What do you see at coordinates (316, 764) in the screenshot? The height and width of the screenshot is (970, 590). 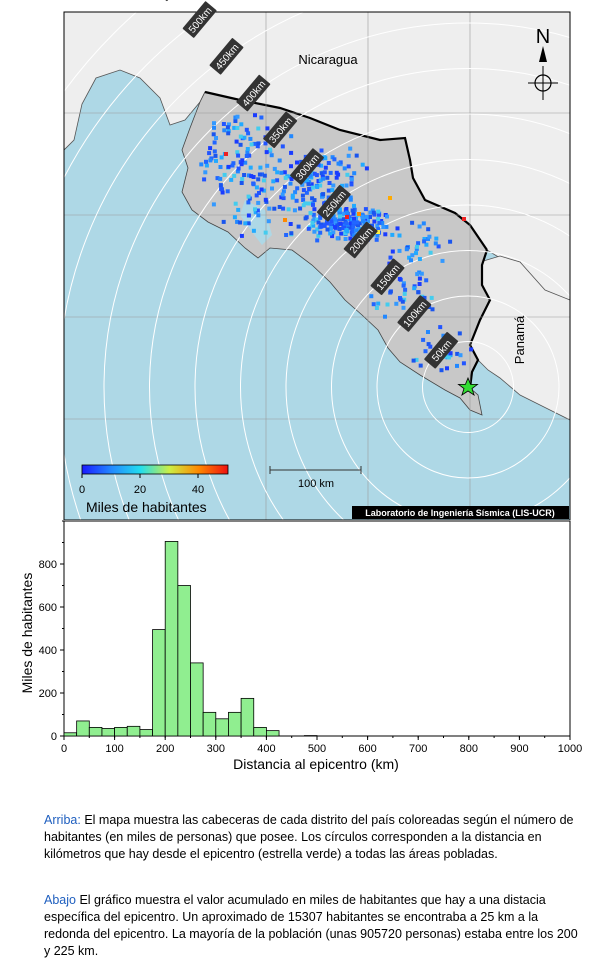 I see `x-axis-label: Distancia al epicentro (km)` at bounding box center [316, 764].